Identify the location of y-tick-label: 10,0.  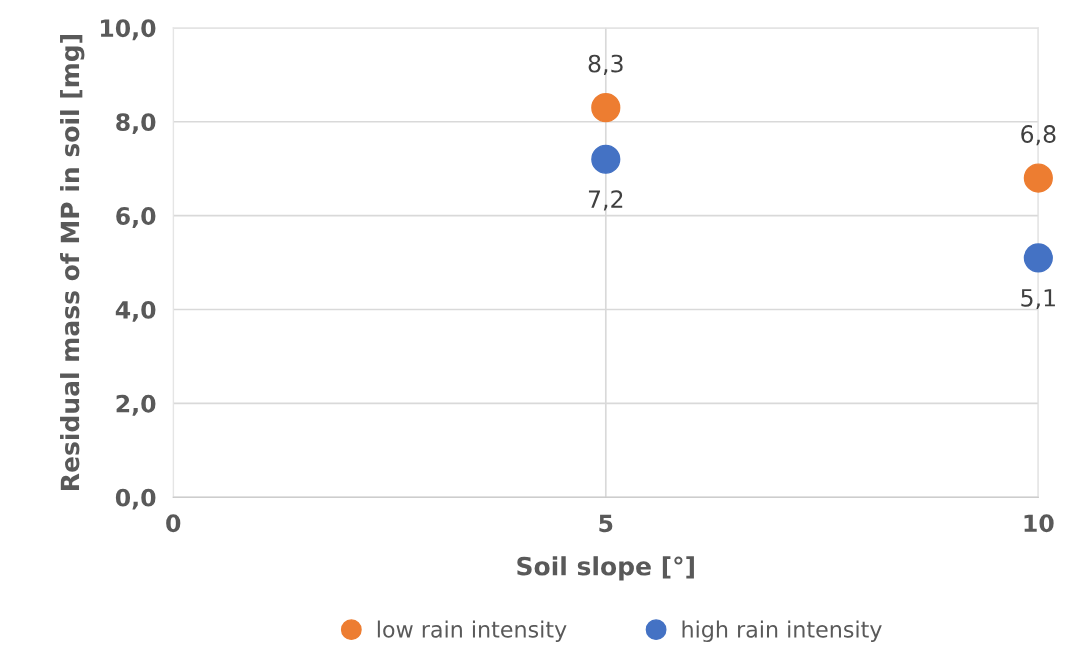
(128, 30).